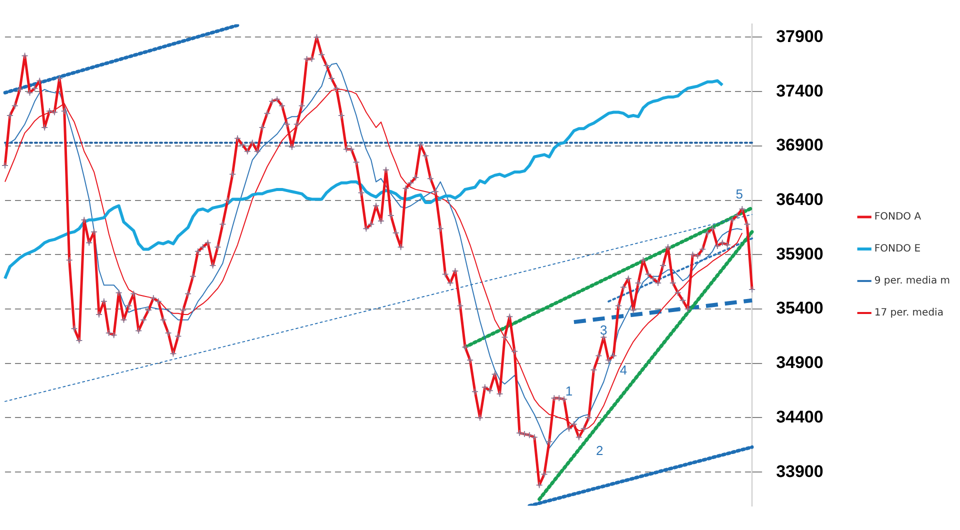 The width and height of the screenshot is (960, 530). I want to click on y-tick-label: 33900, so click(800, 471).